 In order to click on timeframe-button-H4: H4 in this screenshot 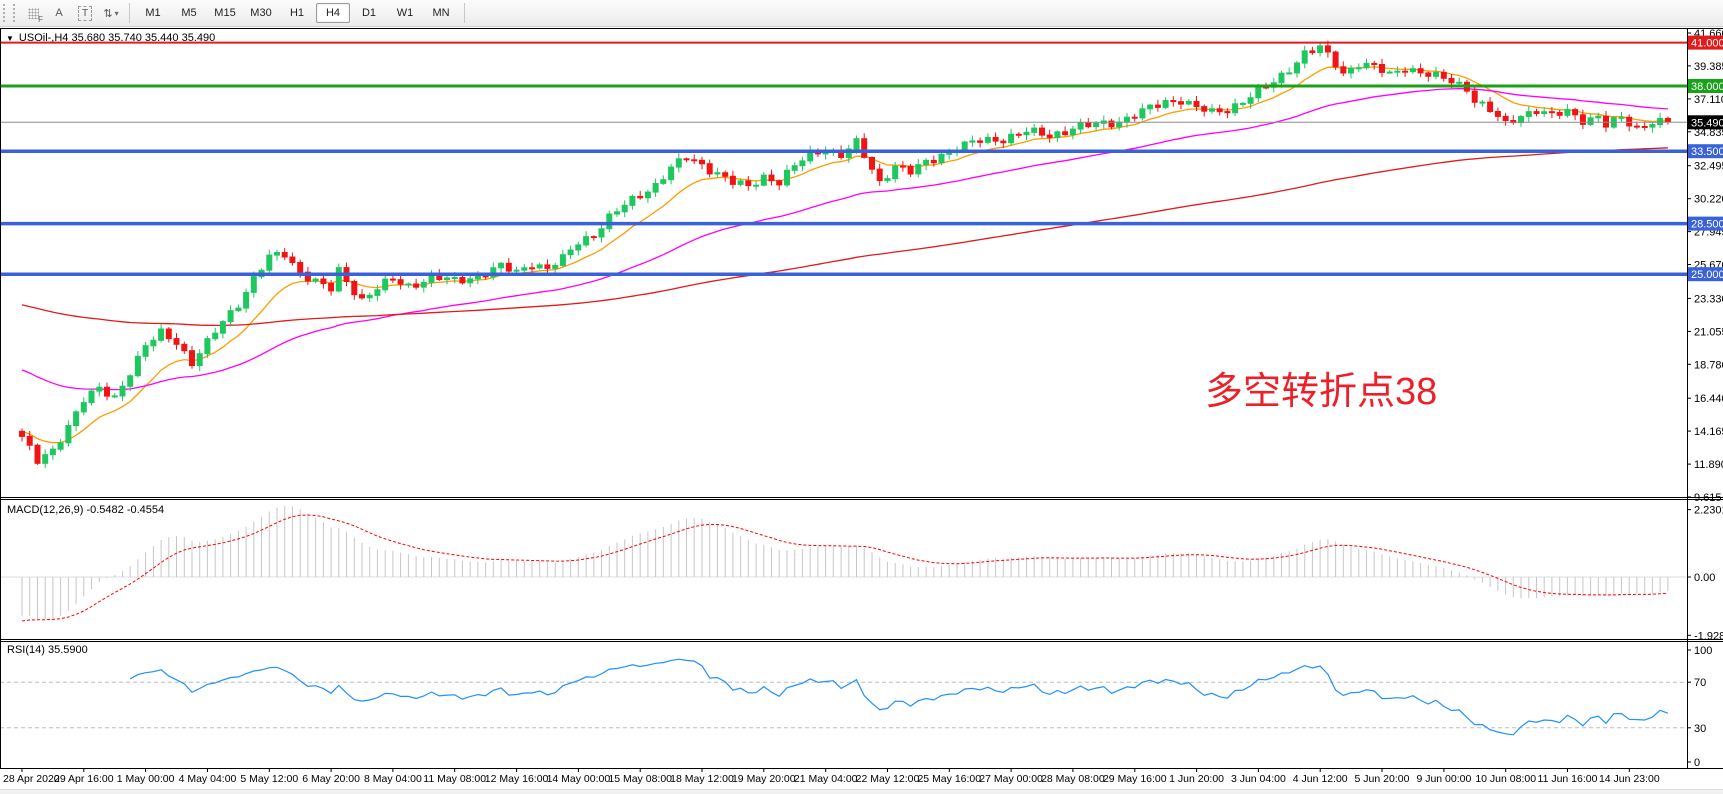, I will do `click(333, 13)`.